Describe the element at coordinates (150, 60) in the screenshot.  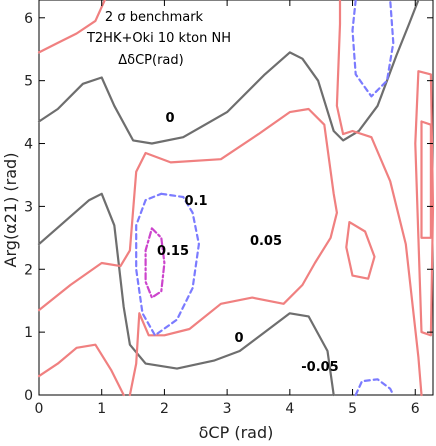
I see `annotation-quantity: ΔδCP(rad)` at that location.